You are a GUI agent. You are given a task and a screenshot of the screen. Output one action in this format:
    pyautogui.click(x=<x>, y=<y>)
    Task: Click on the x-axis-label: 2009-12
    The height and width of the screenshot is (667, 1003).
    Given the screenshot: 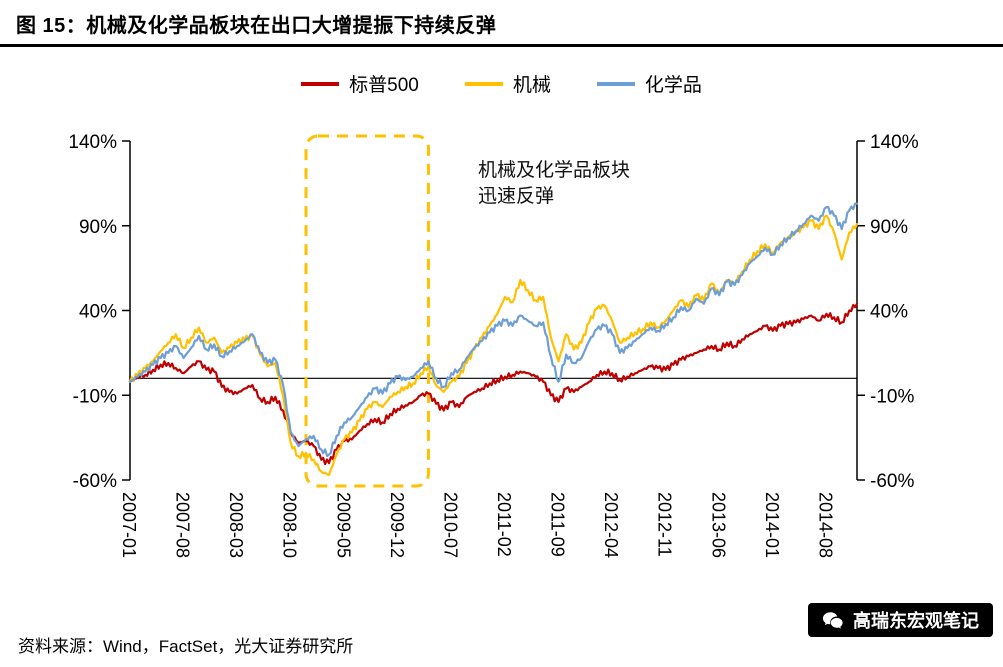 What is the action you would take?
    pyautogui.click(x=397, y=525)
    